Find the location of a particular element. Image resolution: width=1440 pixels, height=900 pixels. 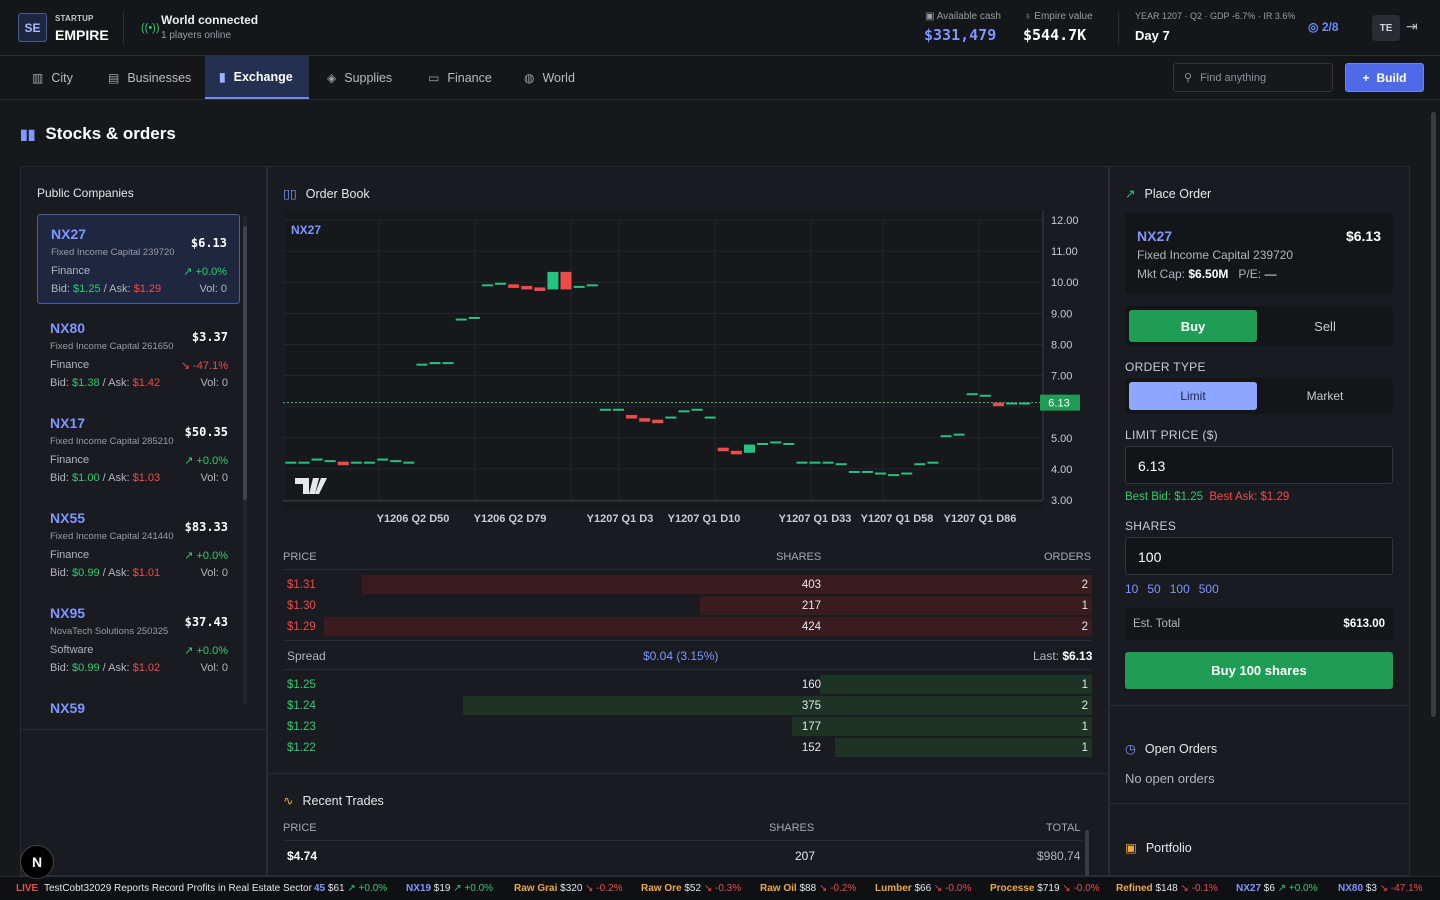

sell-tab: Sell is located at coordinates (1325, 326).